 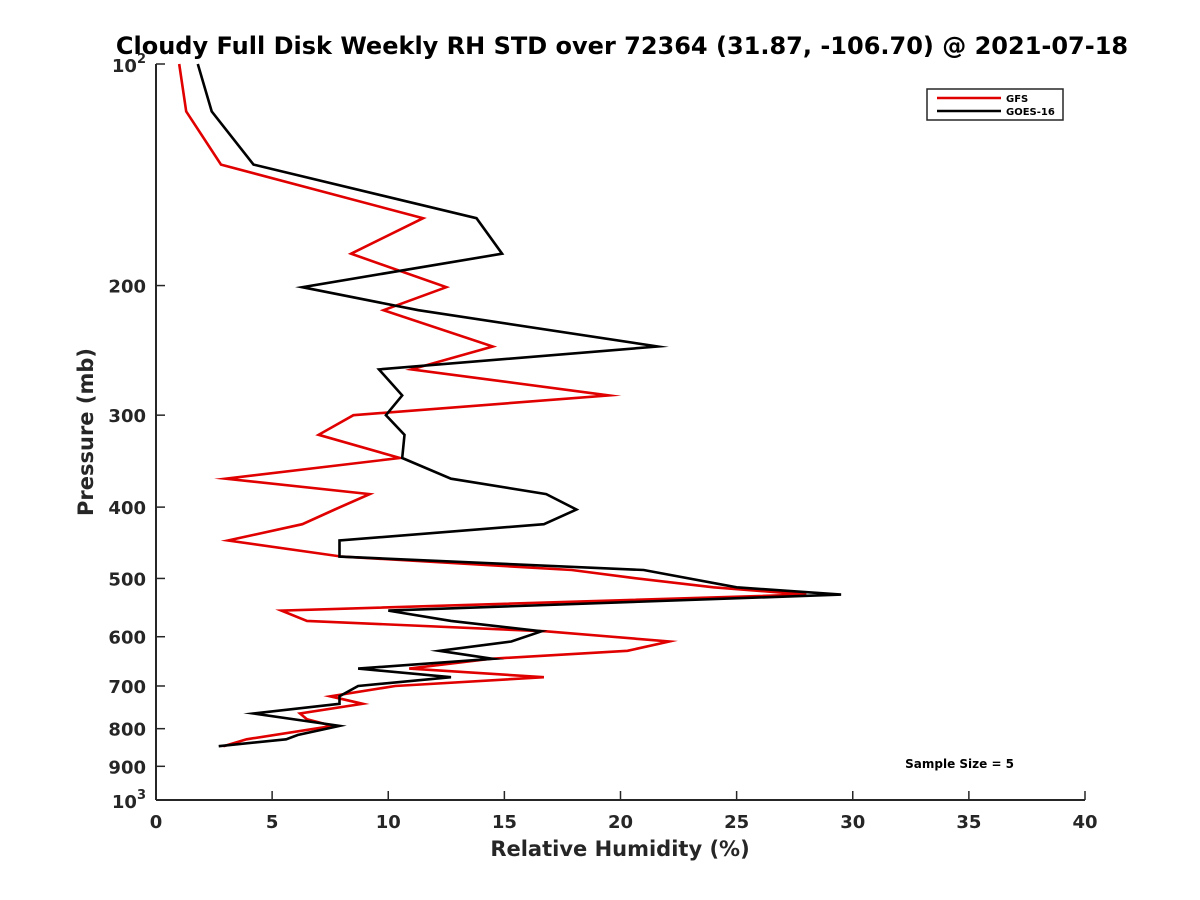 I want to click on y-tick-label: 600, so click(x=127, y=638).